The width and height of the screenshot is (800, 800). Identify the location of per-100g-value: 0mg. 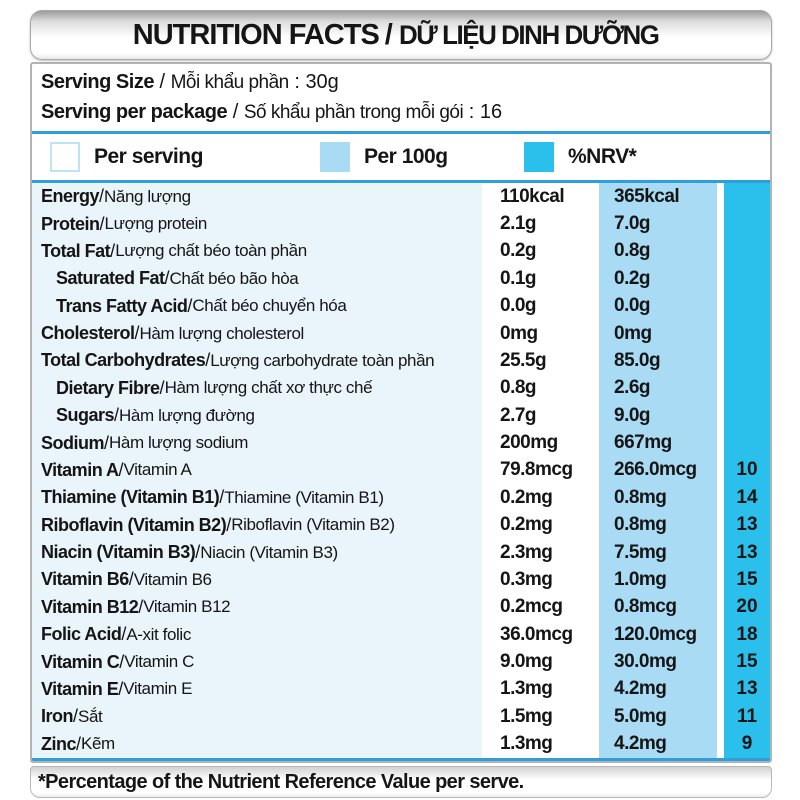
(658, 333).